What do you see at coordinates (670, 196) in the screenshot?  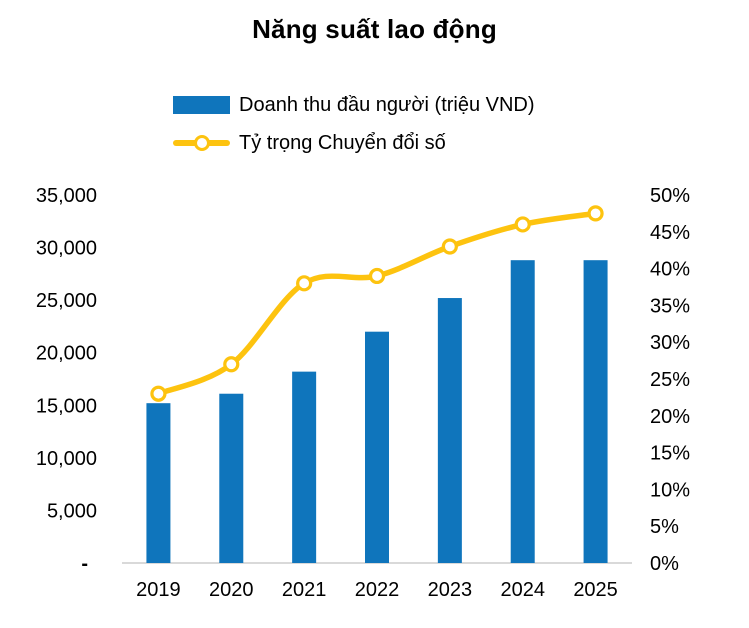 I see `right-axis-tick: 50%` at bounding box center [670, 196].